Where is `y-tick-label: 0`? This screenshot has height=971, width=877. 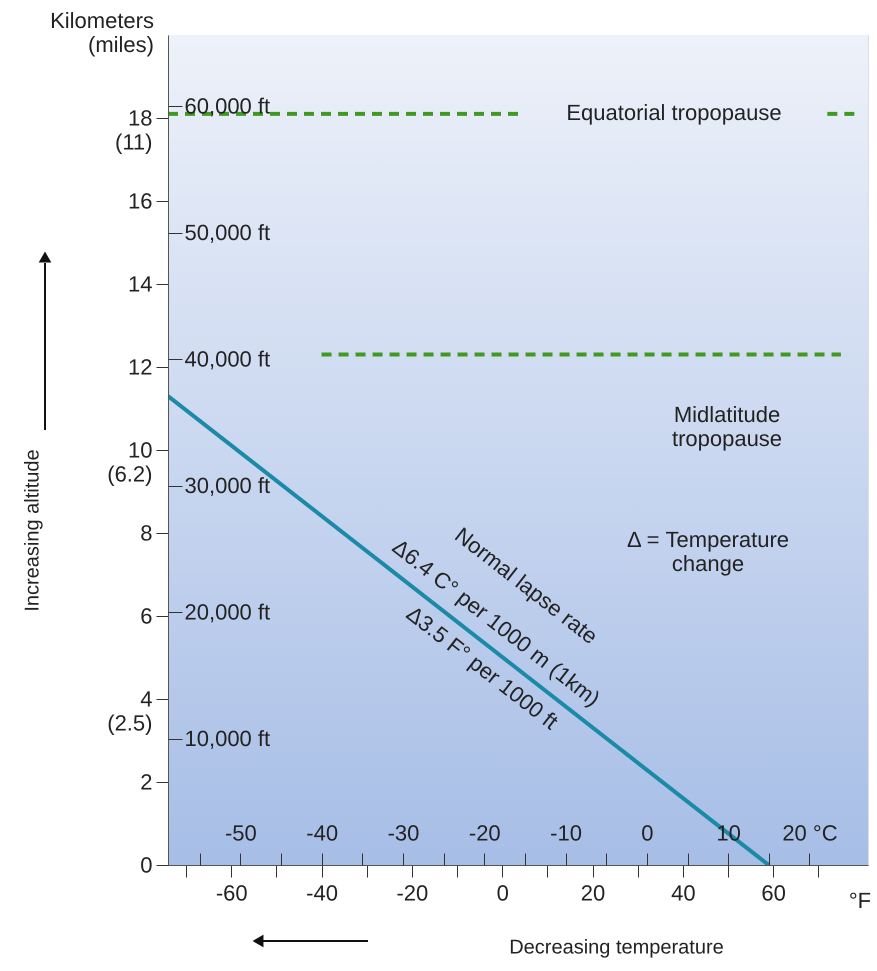
y-tick-label: 0 is located at coordinates (146, 865).